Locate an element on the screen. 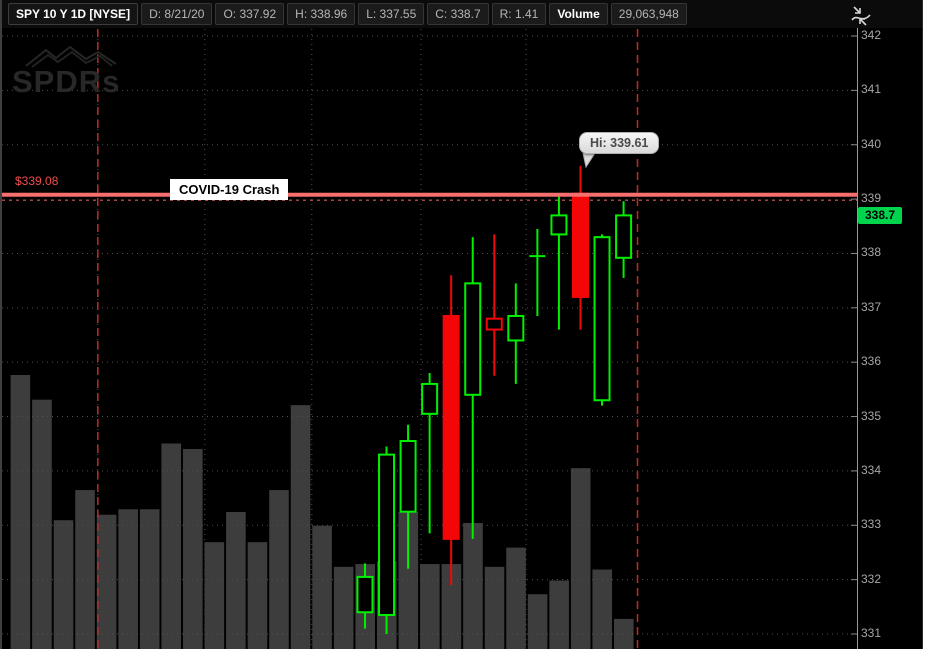 The height and width of the screenshot is (649, 934). symbol-title: SPY 10 Y 1D [NYSE] is located at coordinates (73, 14).